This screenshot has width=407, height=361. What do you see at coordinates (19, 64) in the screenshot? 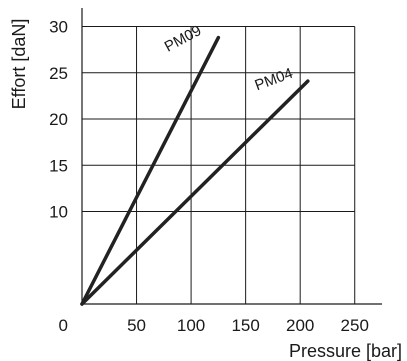
I see `y-axis-title: Effort [daN]` at bounding box center [19, 64].